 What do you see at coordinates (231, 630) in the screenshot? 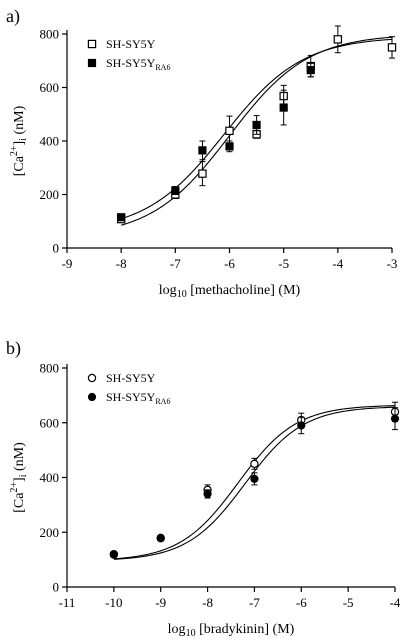
I see `panel-b-x-axis-title: log10 [bradykinin] (M)` at bounding box center [231, 630].